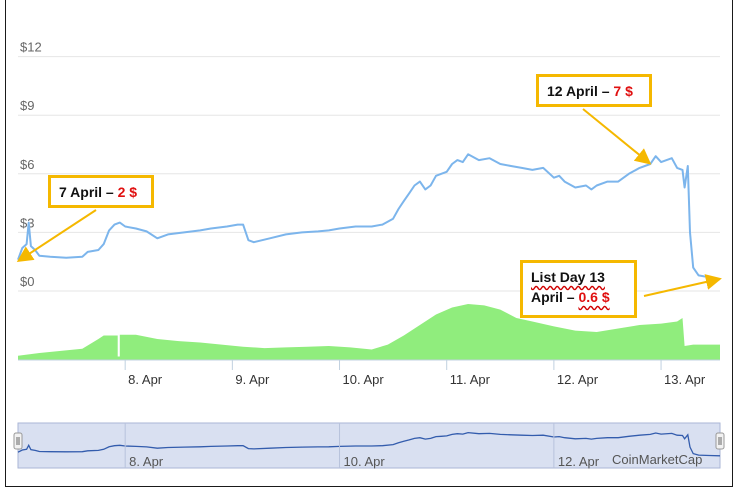  I want to click on callout-list-day-line1: List Day 13, so click(578, 277).